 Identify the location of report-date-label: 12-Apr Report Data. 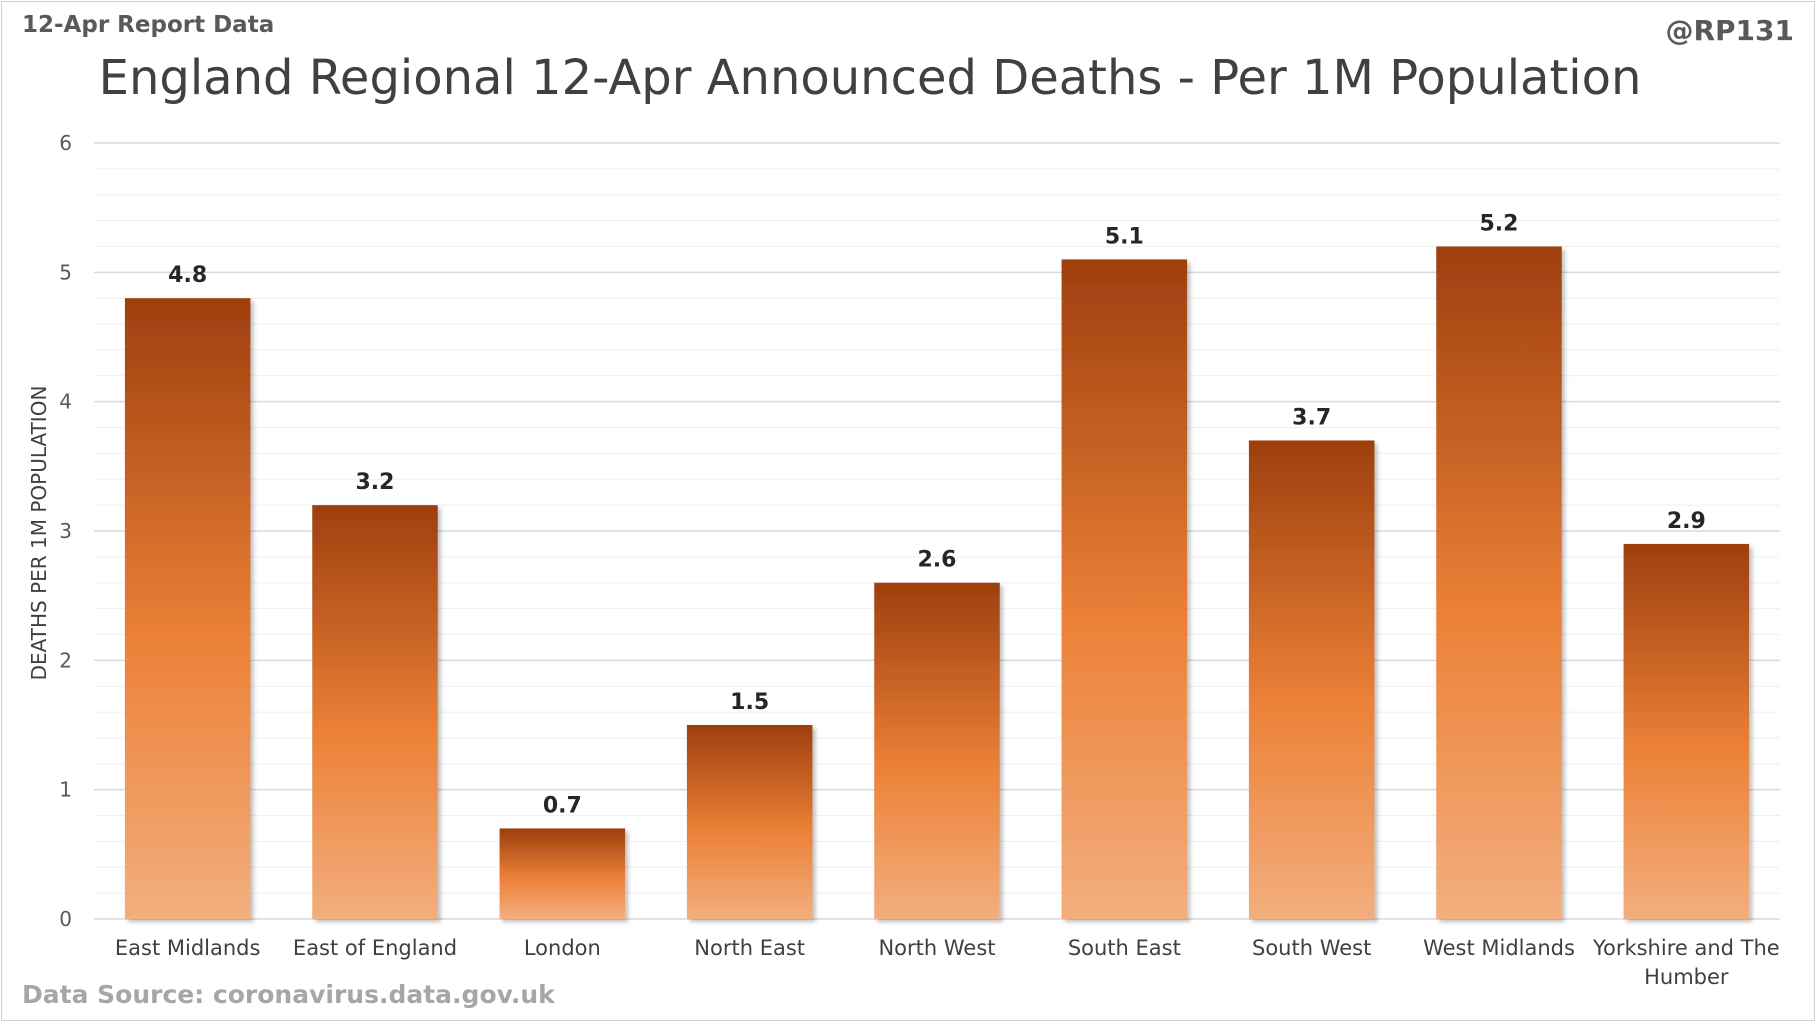
(148, 25).